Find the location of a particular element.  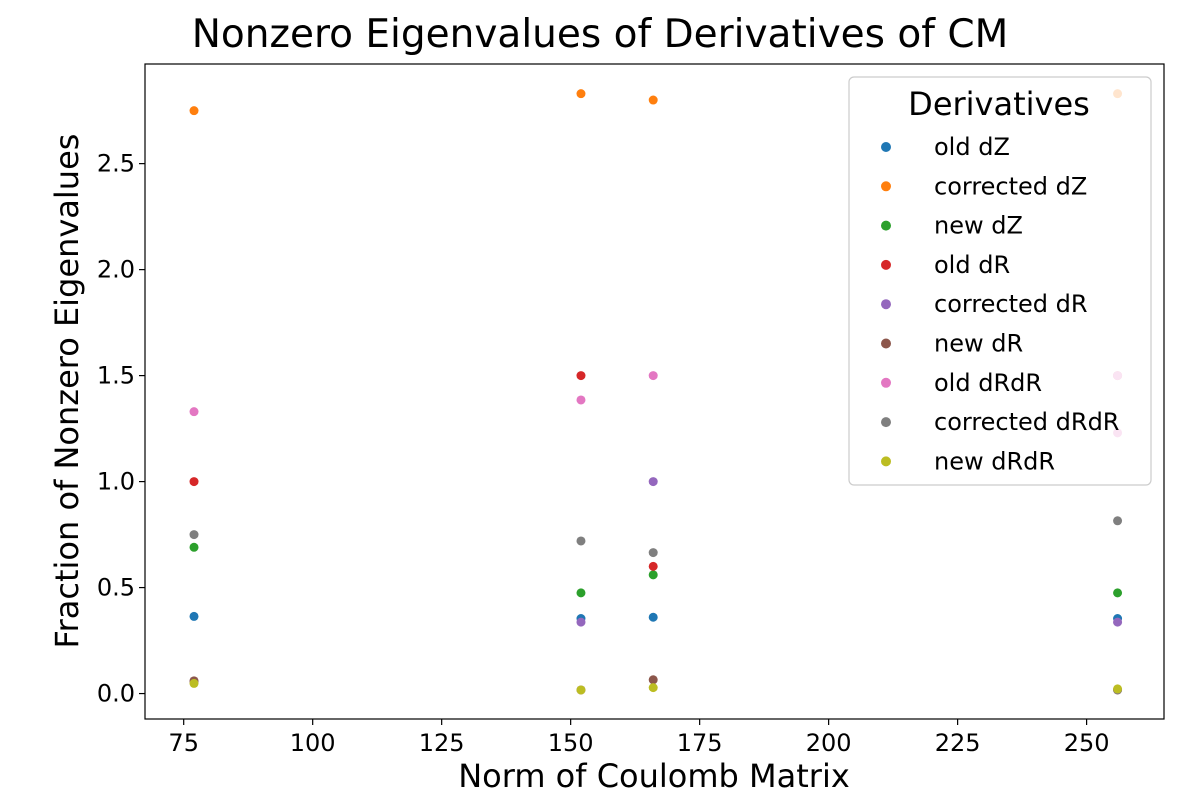

x-tick-label: 200 is located at coordinates (829, 743).